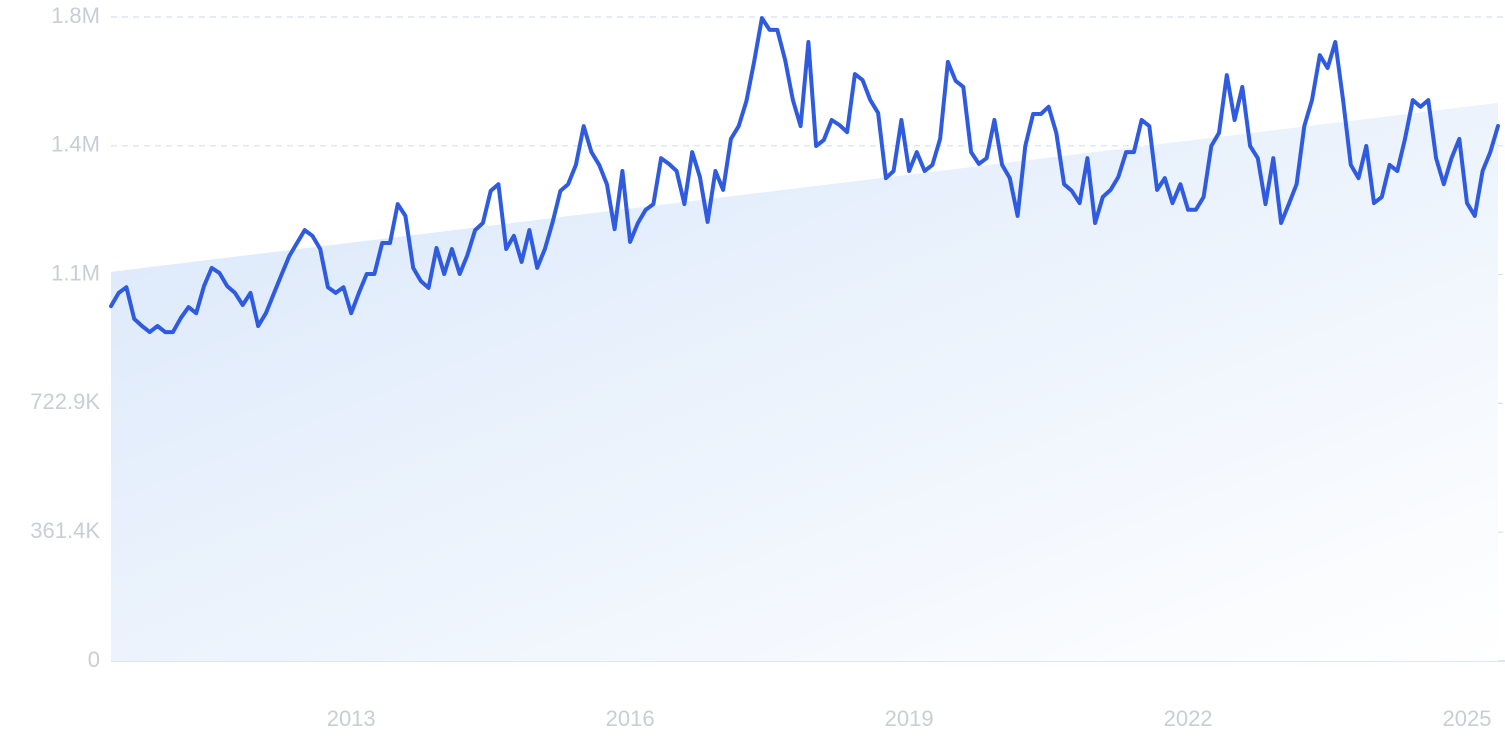  Describe the element at coordinates (909, 718) in the screenshot. I see `x-tick-label: 2019` at that location.